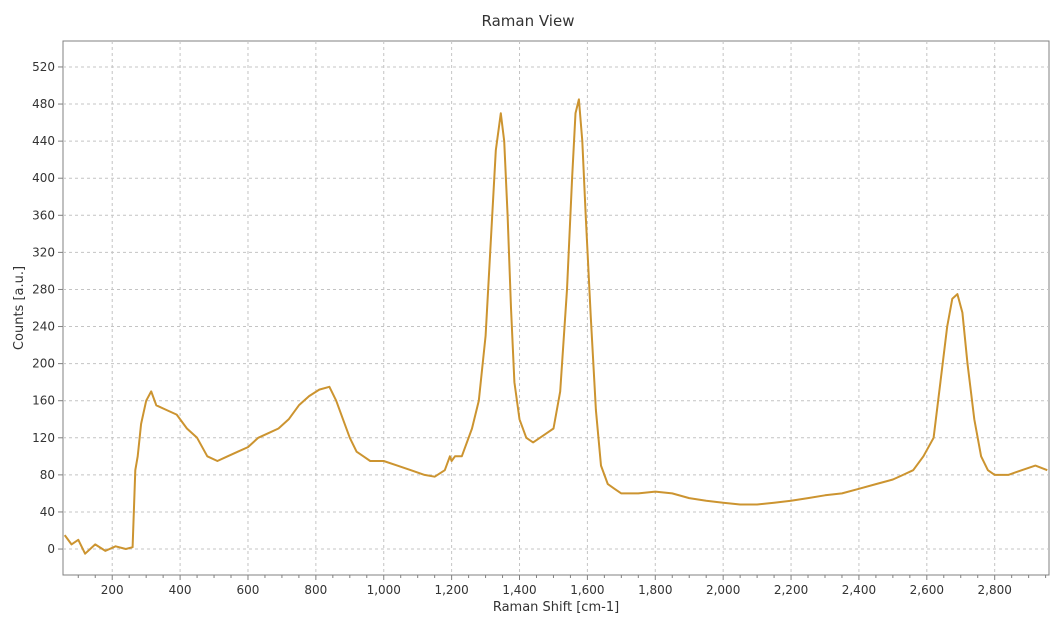 Image resolution: width=1052 pixels, height=630 pixels. What do you see at coordinates (112, 590) in the screenshot?
I see `x-tick-label: 200` at bounding box center [112, 590].